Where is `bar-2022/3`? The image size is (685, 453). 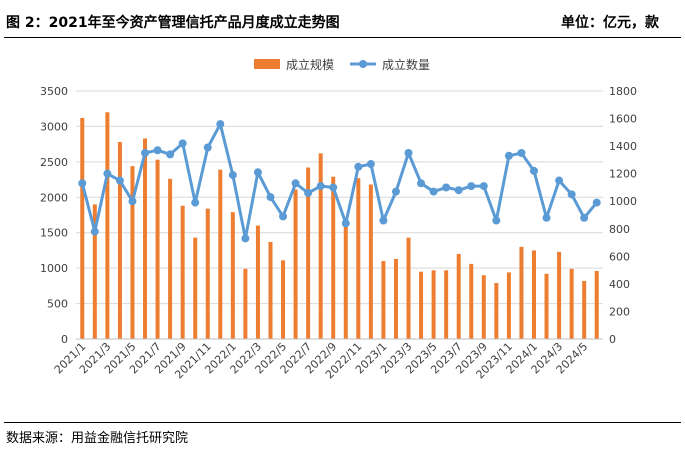
bar-2022/3 is located at coordinates (257, 282).